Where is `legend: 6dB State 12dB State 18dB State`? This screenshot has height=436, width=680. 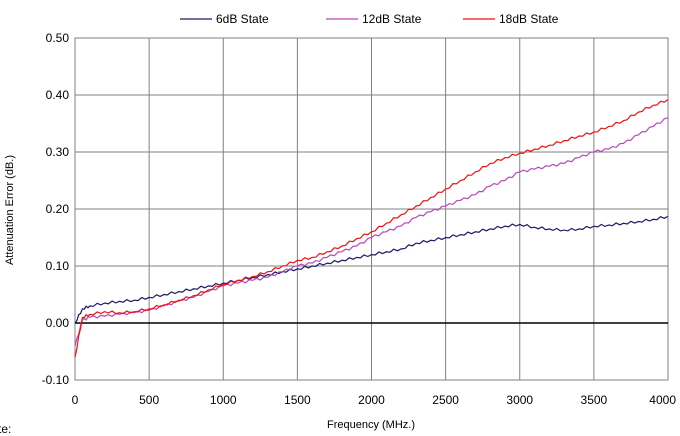 legend: 6dB State 12dB State 18dB State is located at coordinates (369, 19).